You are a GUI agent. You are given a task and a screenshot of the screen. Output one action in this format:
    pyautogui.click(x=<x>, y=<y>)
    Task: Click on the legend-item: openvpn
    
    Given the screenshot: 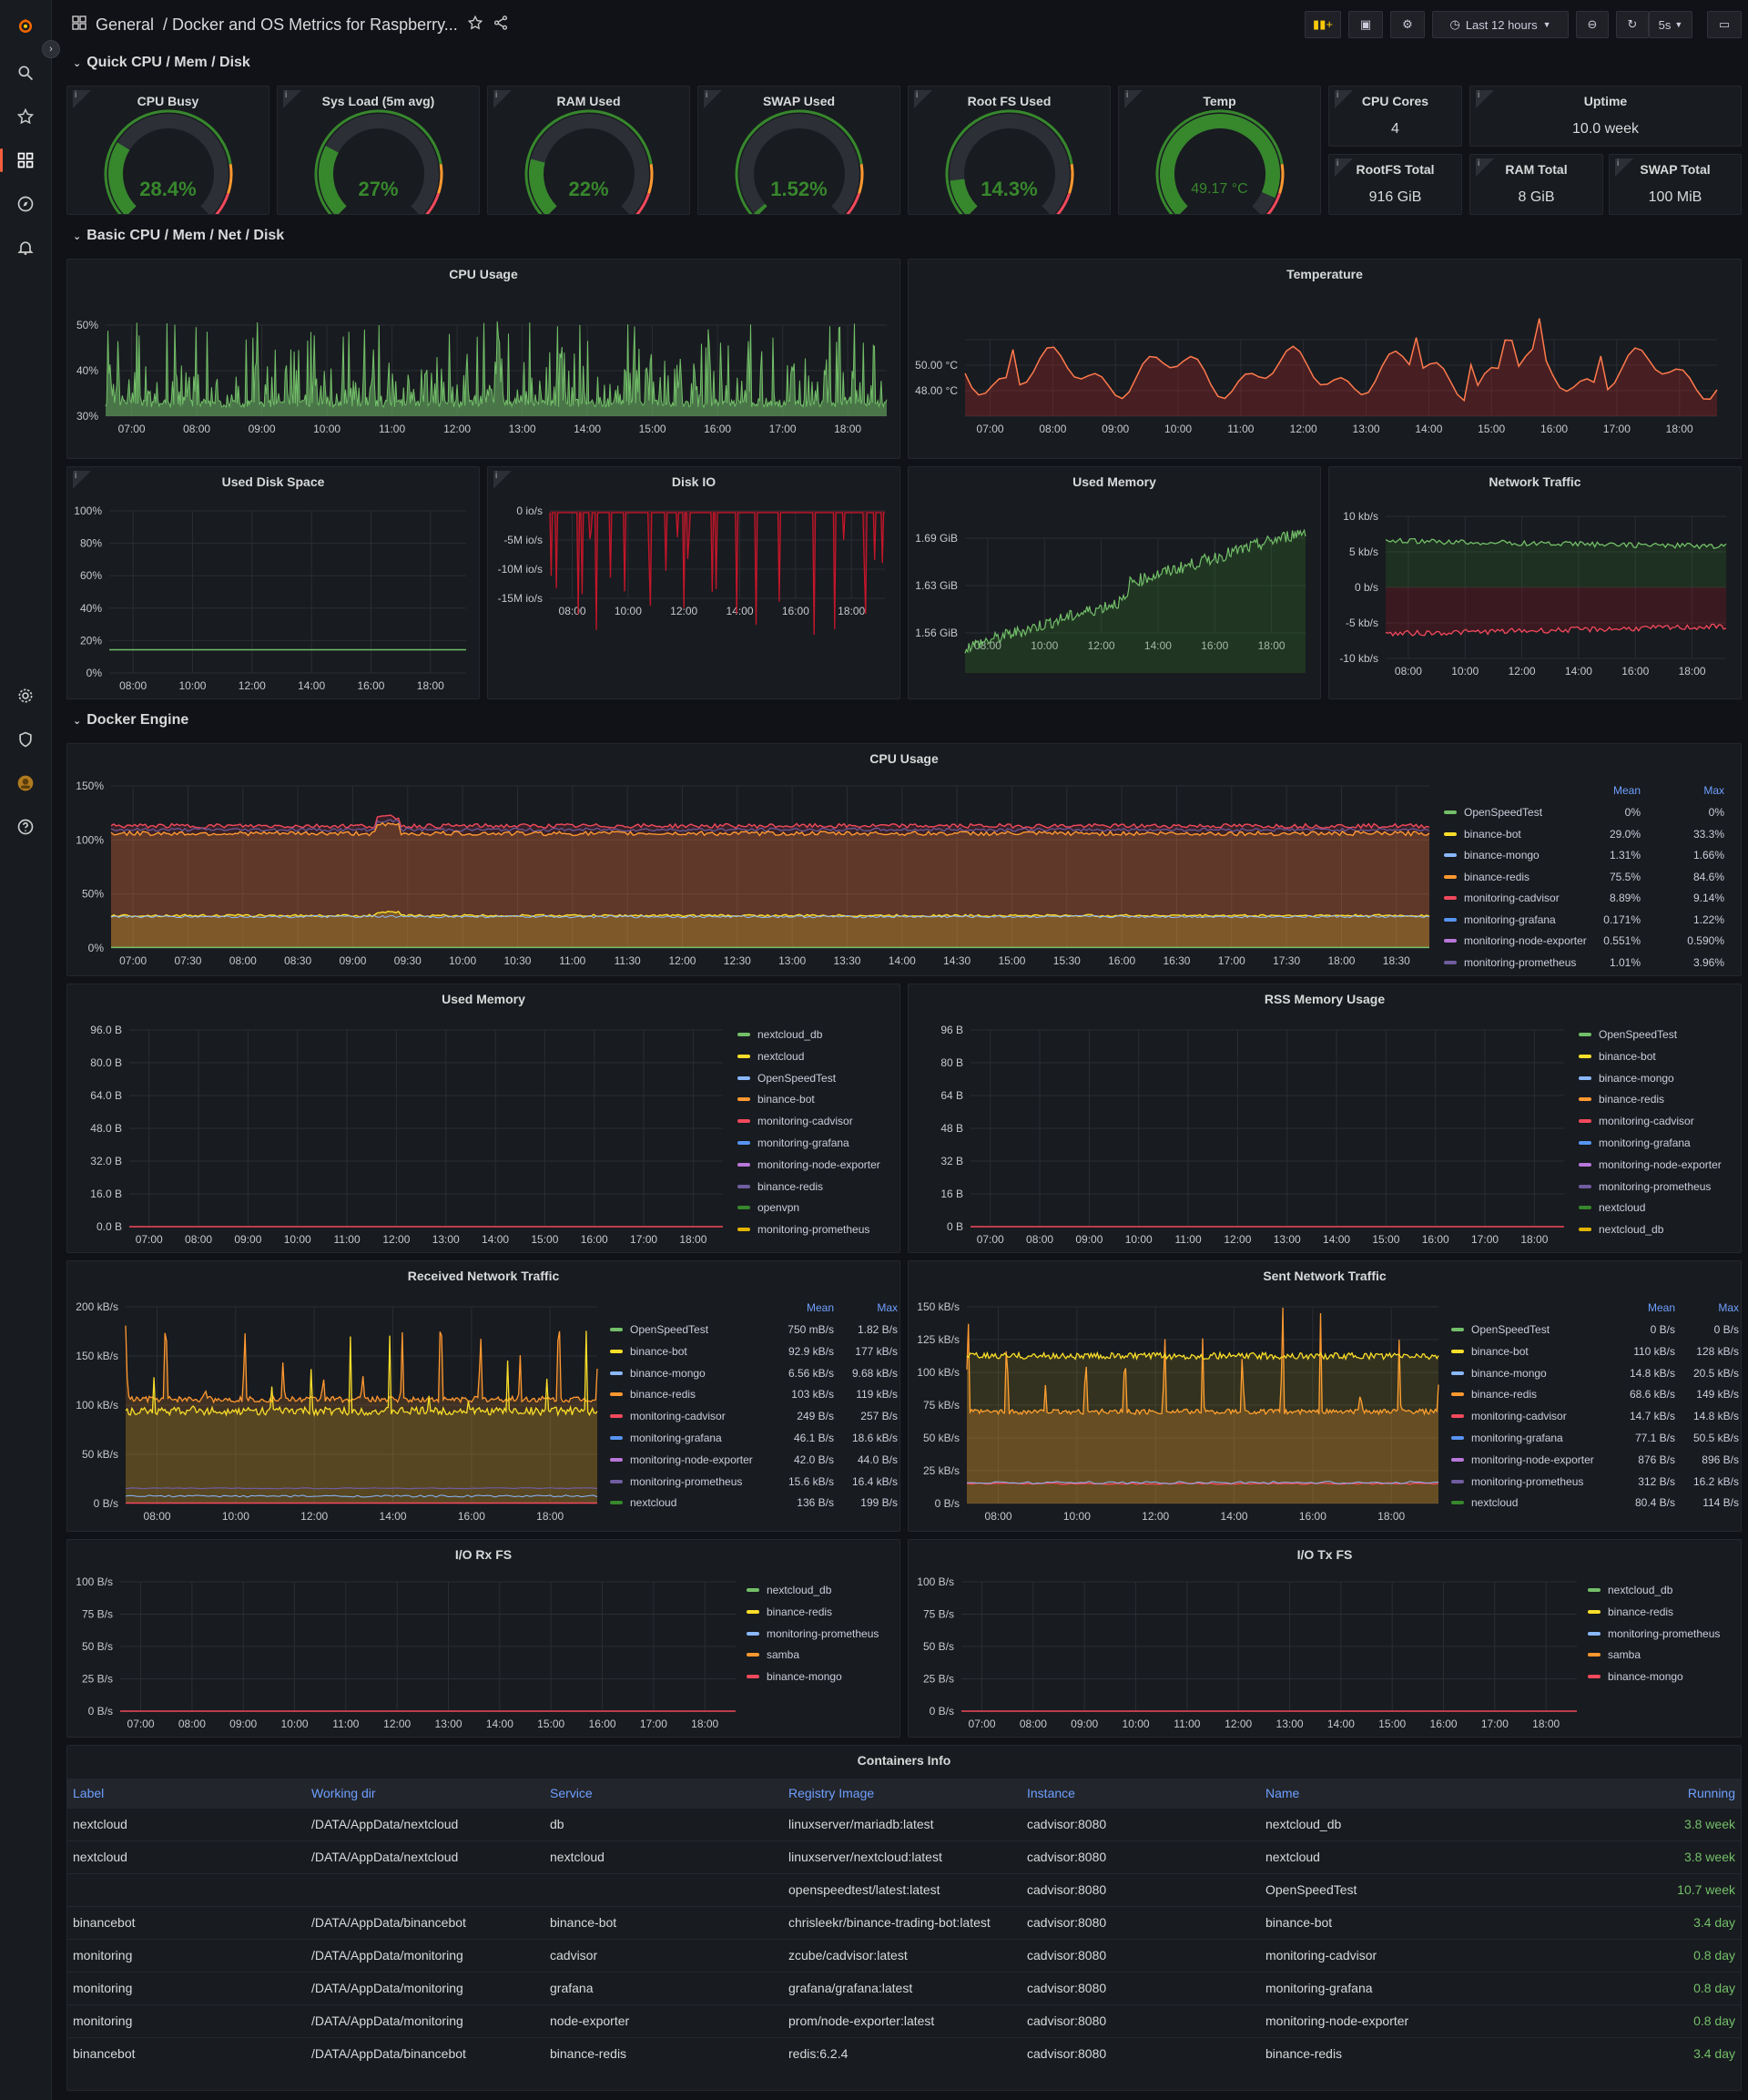 What is the action you would take?
    pyautogui.click(x=768, y=1207)
    